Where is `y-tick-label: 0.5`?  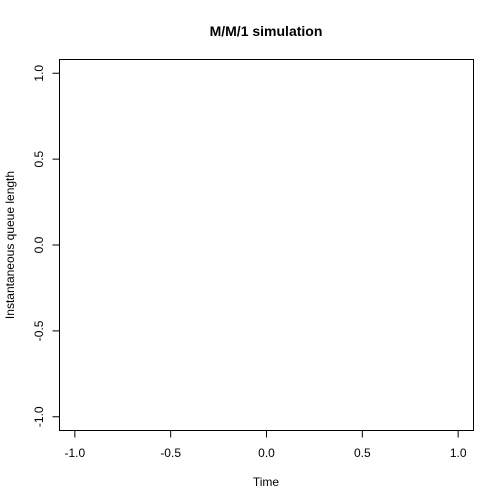
y-tick-label: 0.5 is located at coordinates (39, 158).